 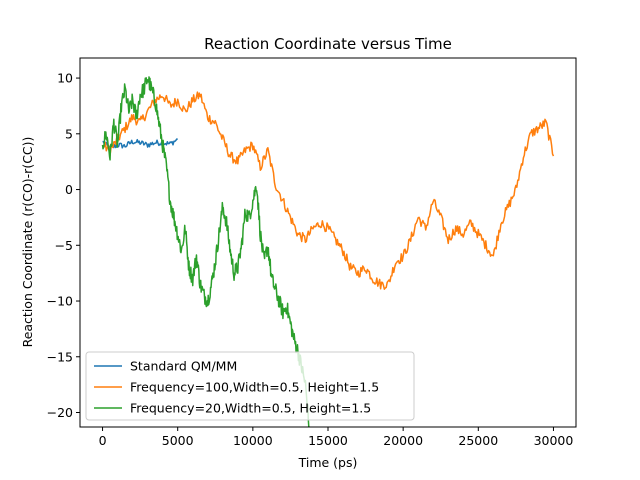 I want to click on x-tick-label: 25000, so click(x=478, y=440).